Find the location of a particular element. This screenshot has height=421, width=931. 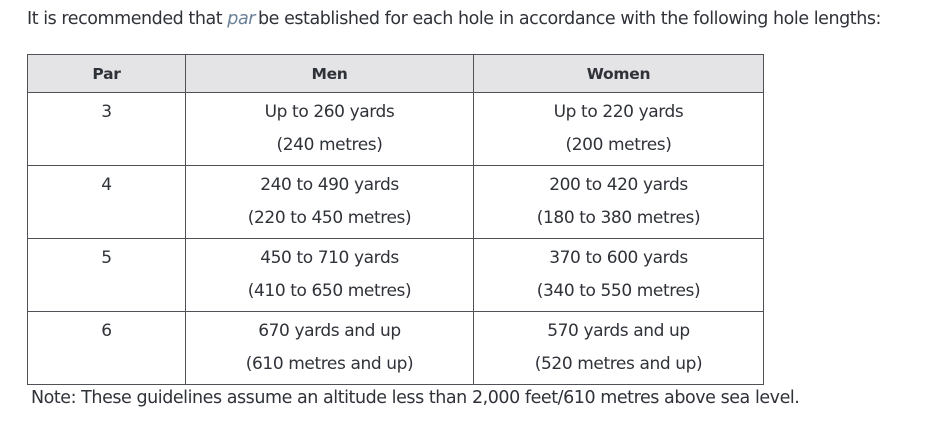

women-metres: (520 metres and up) is located at coordinates (618, 364).